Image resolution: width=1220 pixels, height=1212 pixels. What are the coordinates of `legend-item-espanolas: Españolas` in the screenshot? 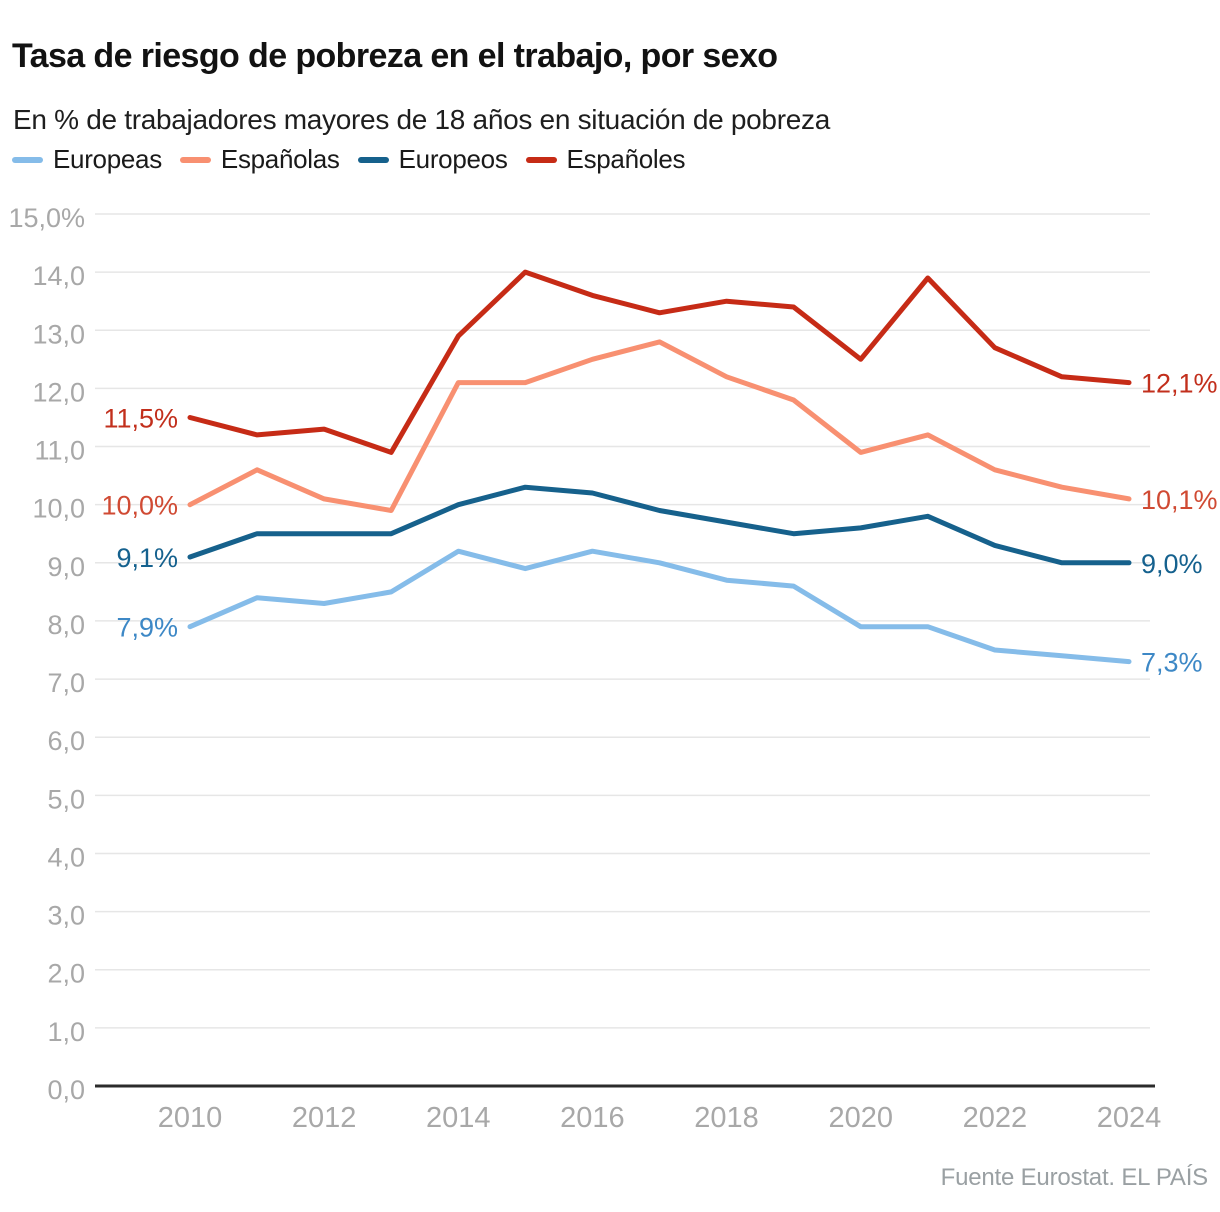 It's located at (259, 159).